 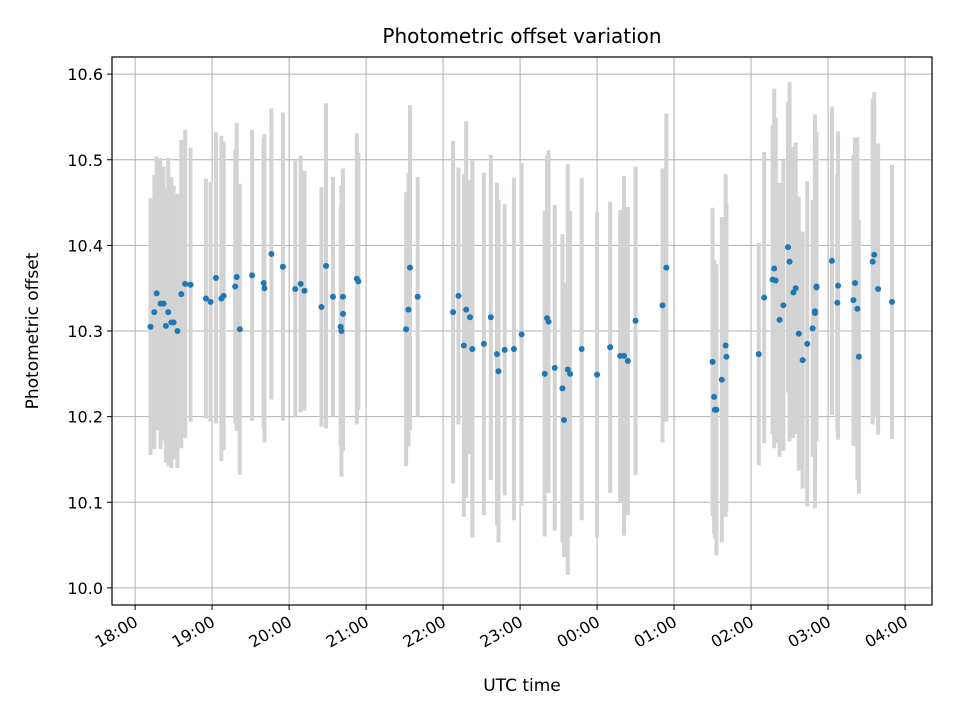 I want to click on y-tick-label: 10.3, so click(x=85, y=331).